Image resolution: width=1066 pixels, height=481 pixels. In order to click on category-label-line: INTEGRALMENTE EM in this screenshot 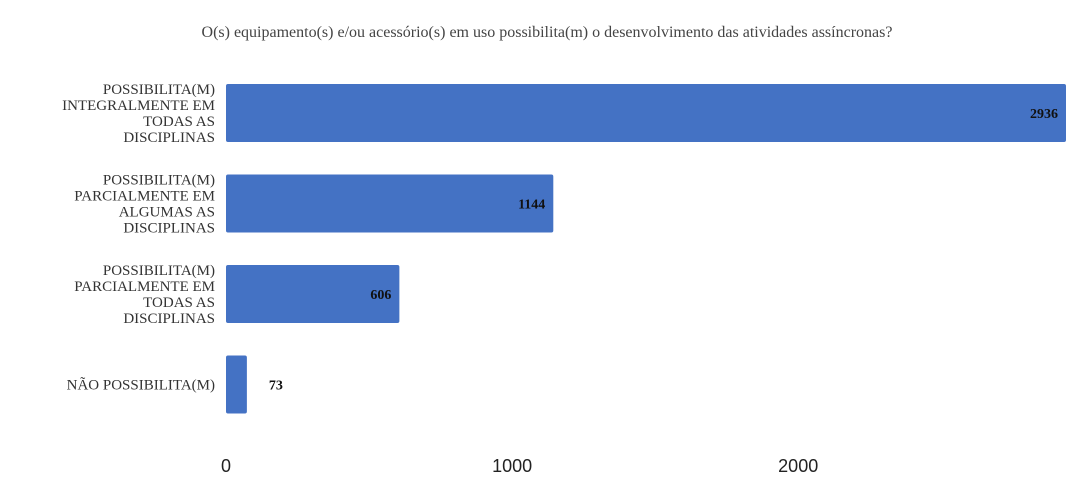, I will do `click(138, 106)`.